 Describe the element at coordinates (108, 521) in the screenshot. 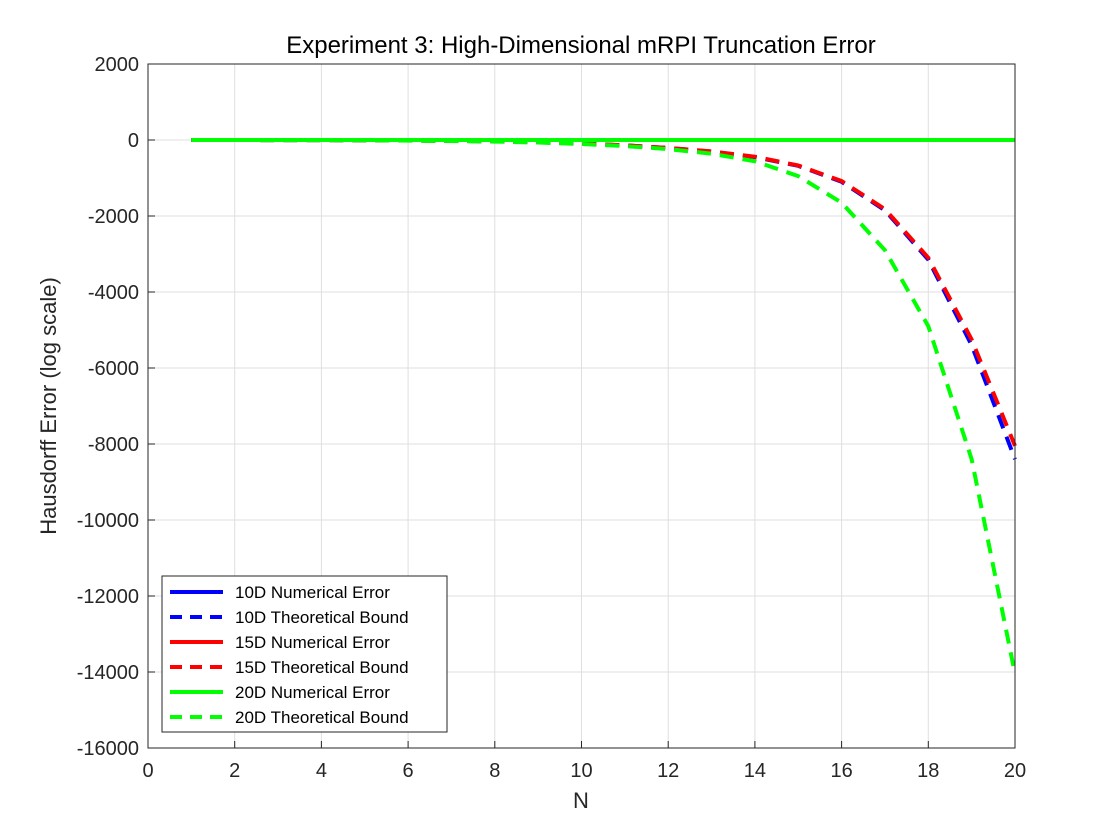

I see `y-tick-label: -10000` at that location.